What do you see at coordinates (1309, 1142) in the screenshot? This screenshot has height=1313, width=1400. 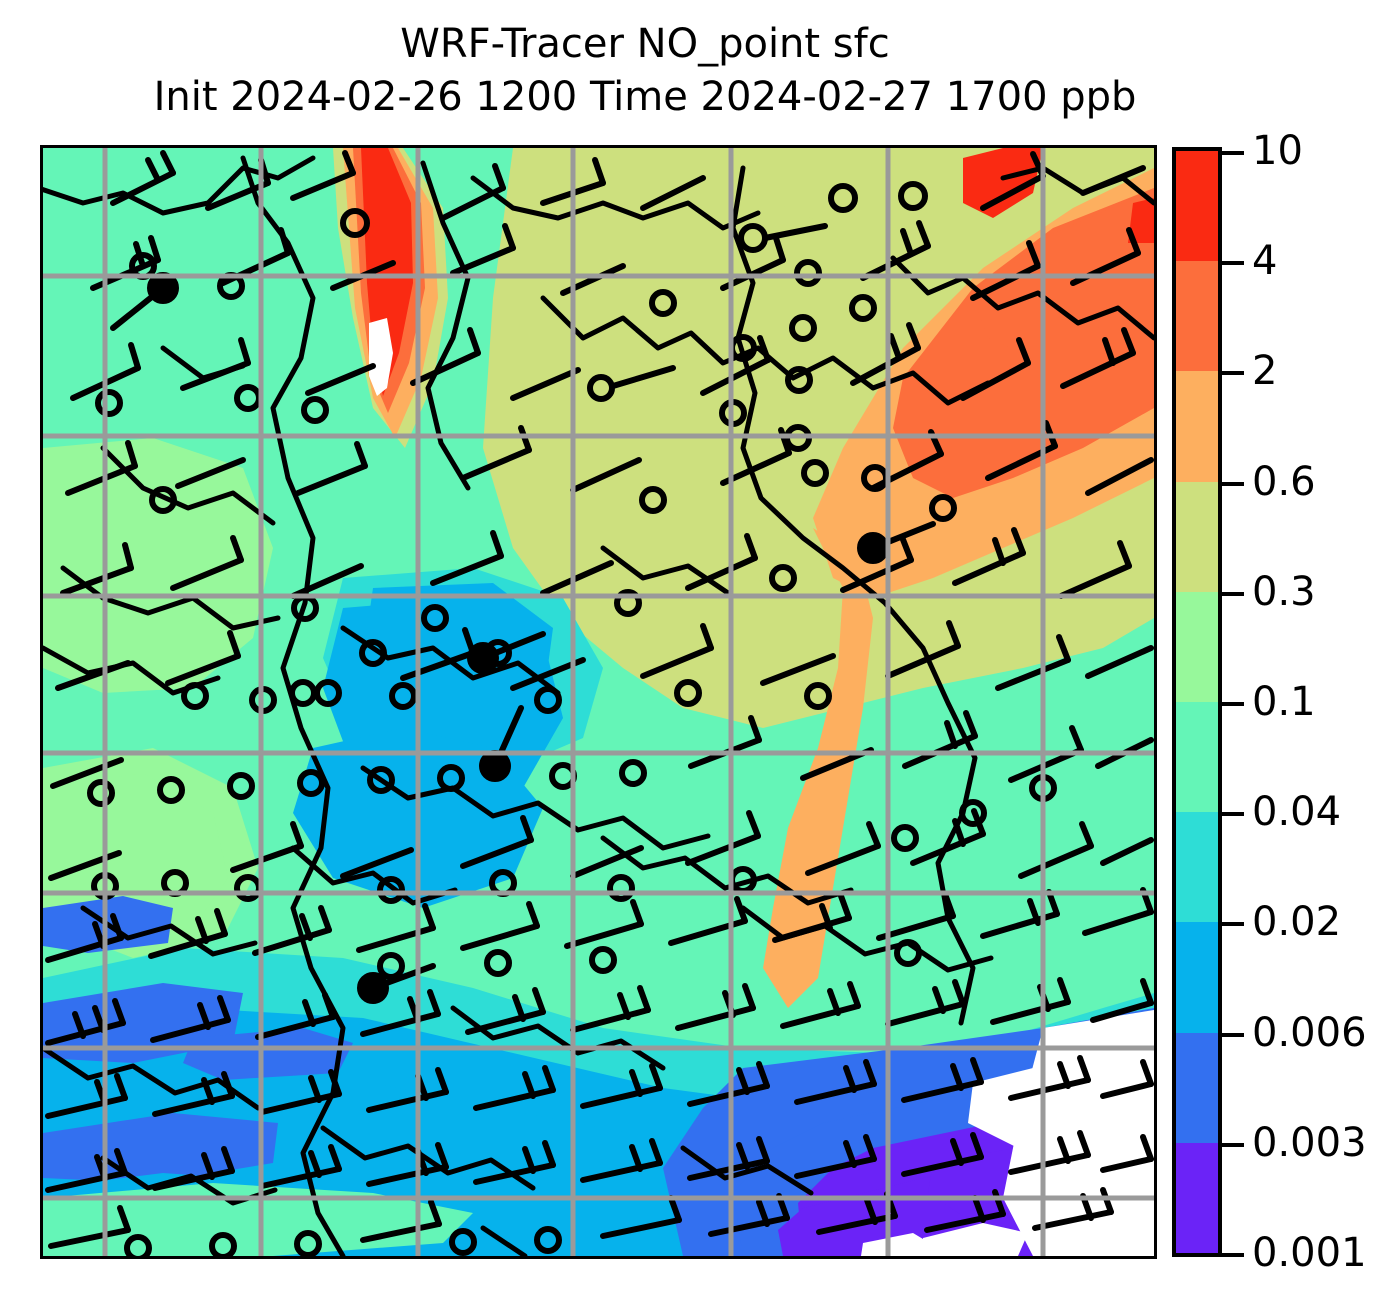 I see `colorbar-tick-label-9: 0.003` at bounding box center [1309, 1142].